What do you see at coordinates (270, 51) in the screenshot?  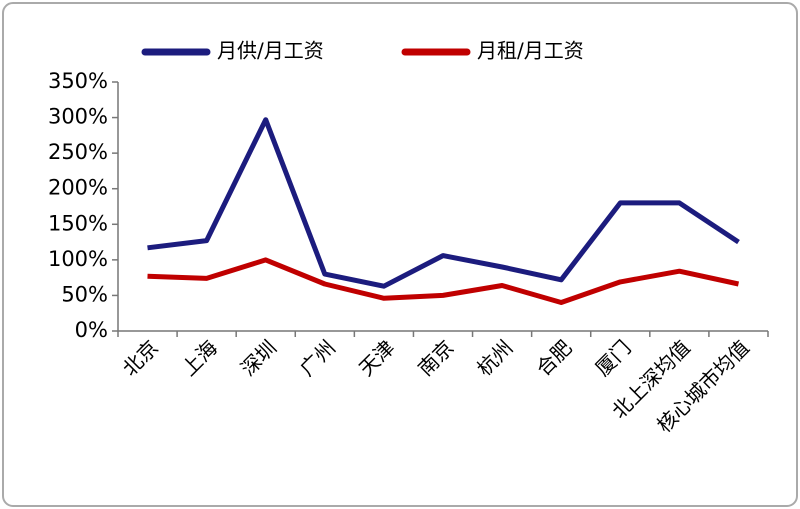 I see `legend-label: 月供/月工资` at bounding box center [270, 51].